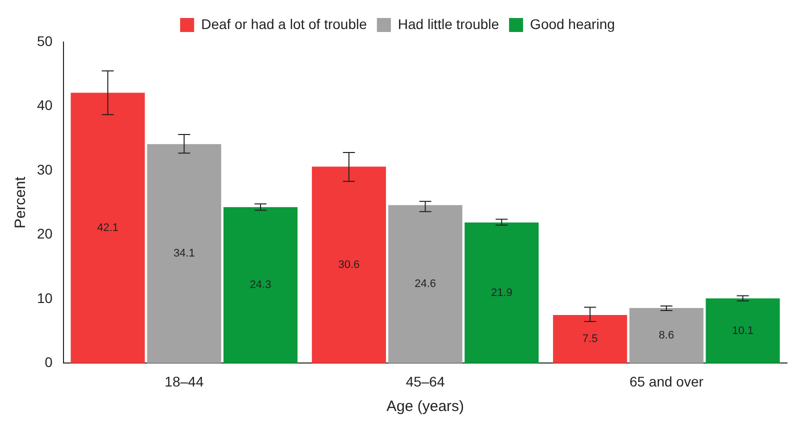 This screenshot has height=428, width=805. I want to click on y-tick-label: 10, so click(44, 298).